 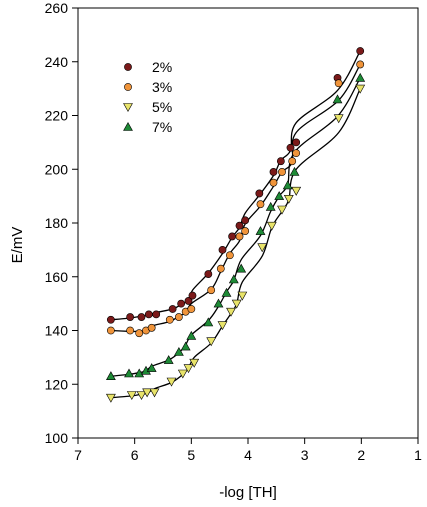 I want to click on legend-label: 2%, so click(x=162, y=67).